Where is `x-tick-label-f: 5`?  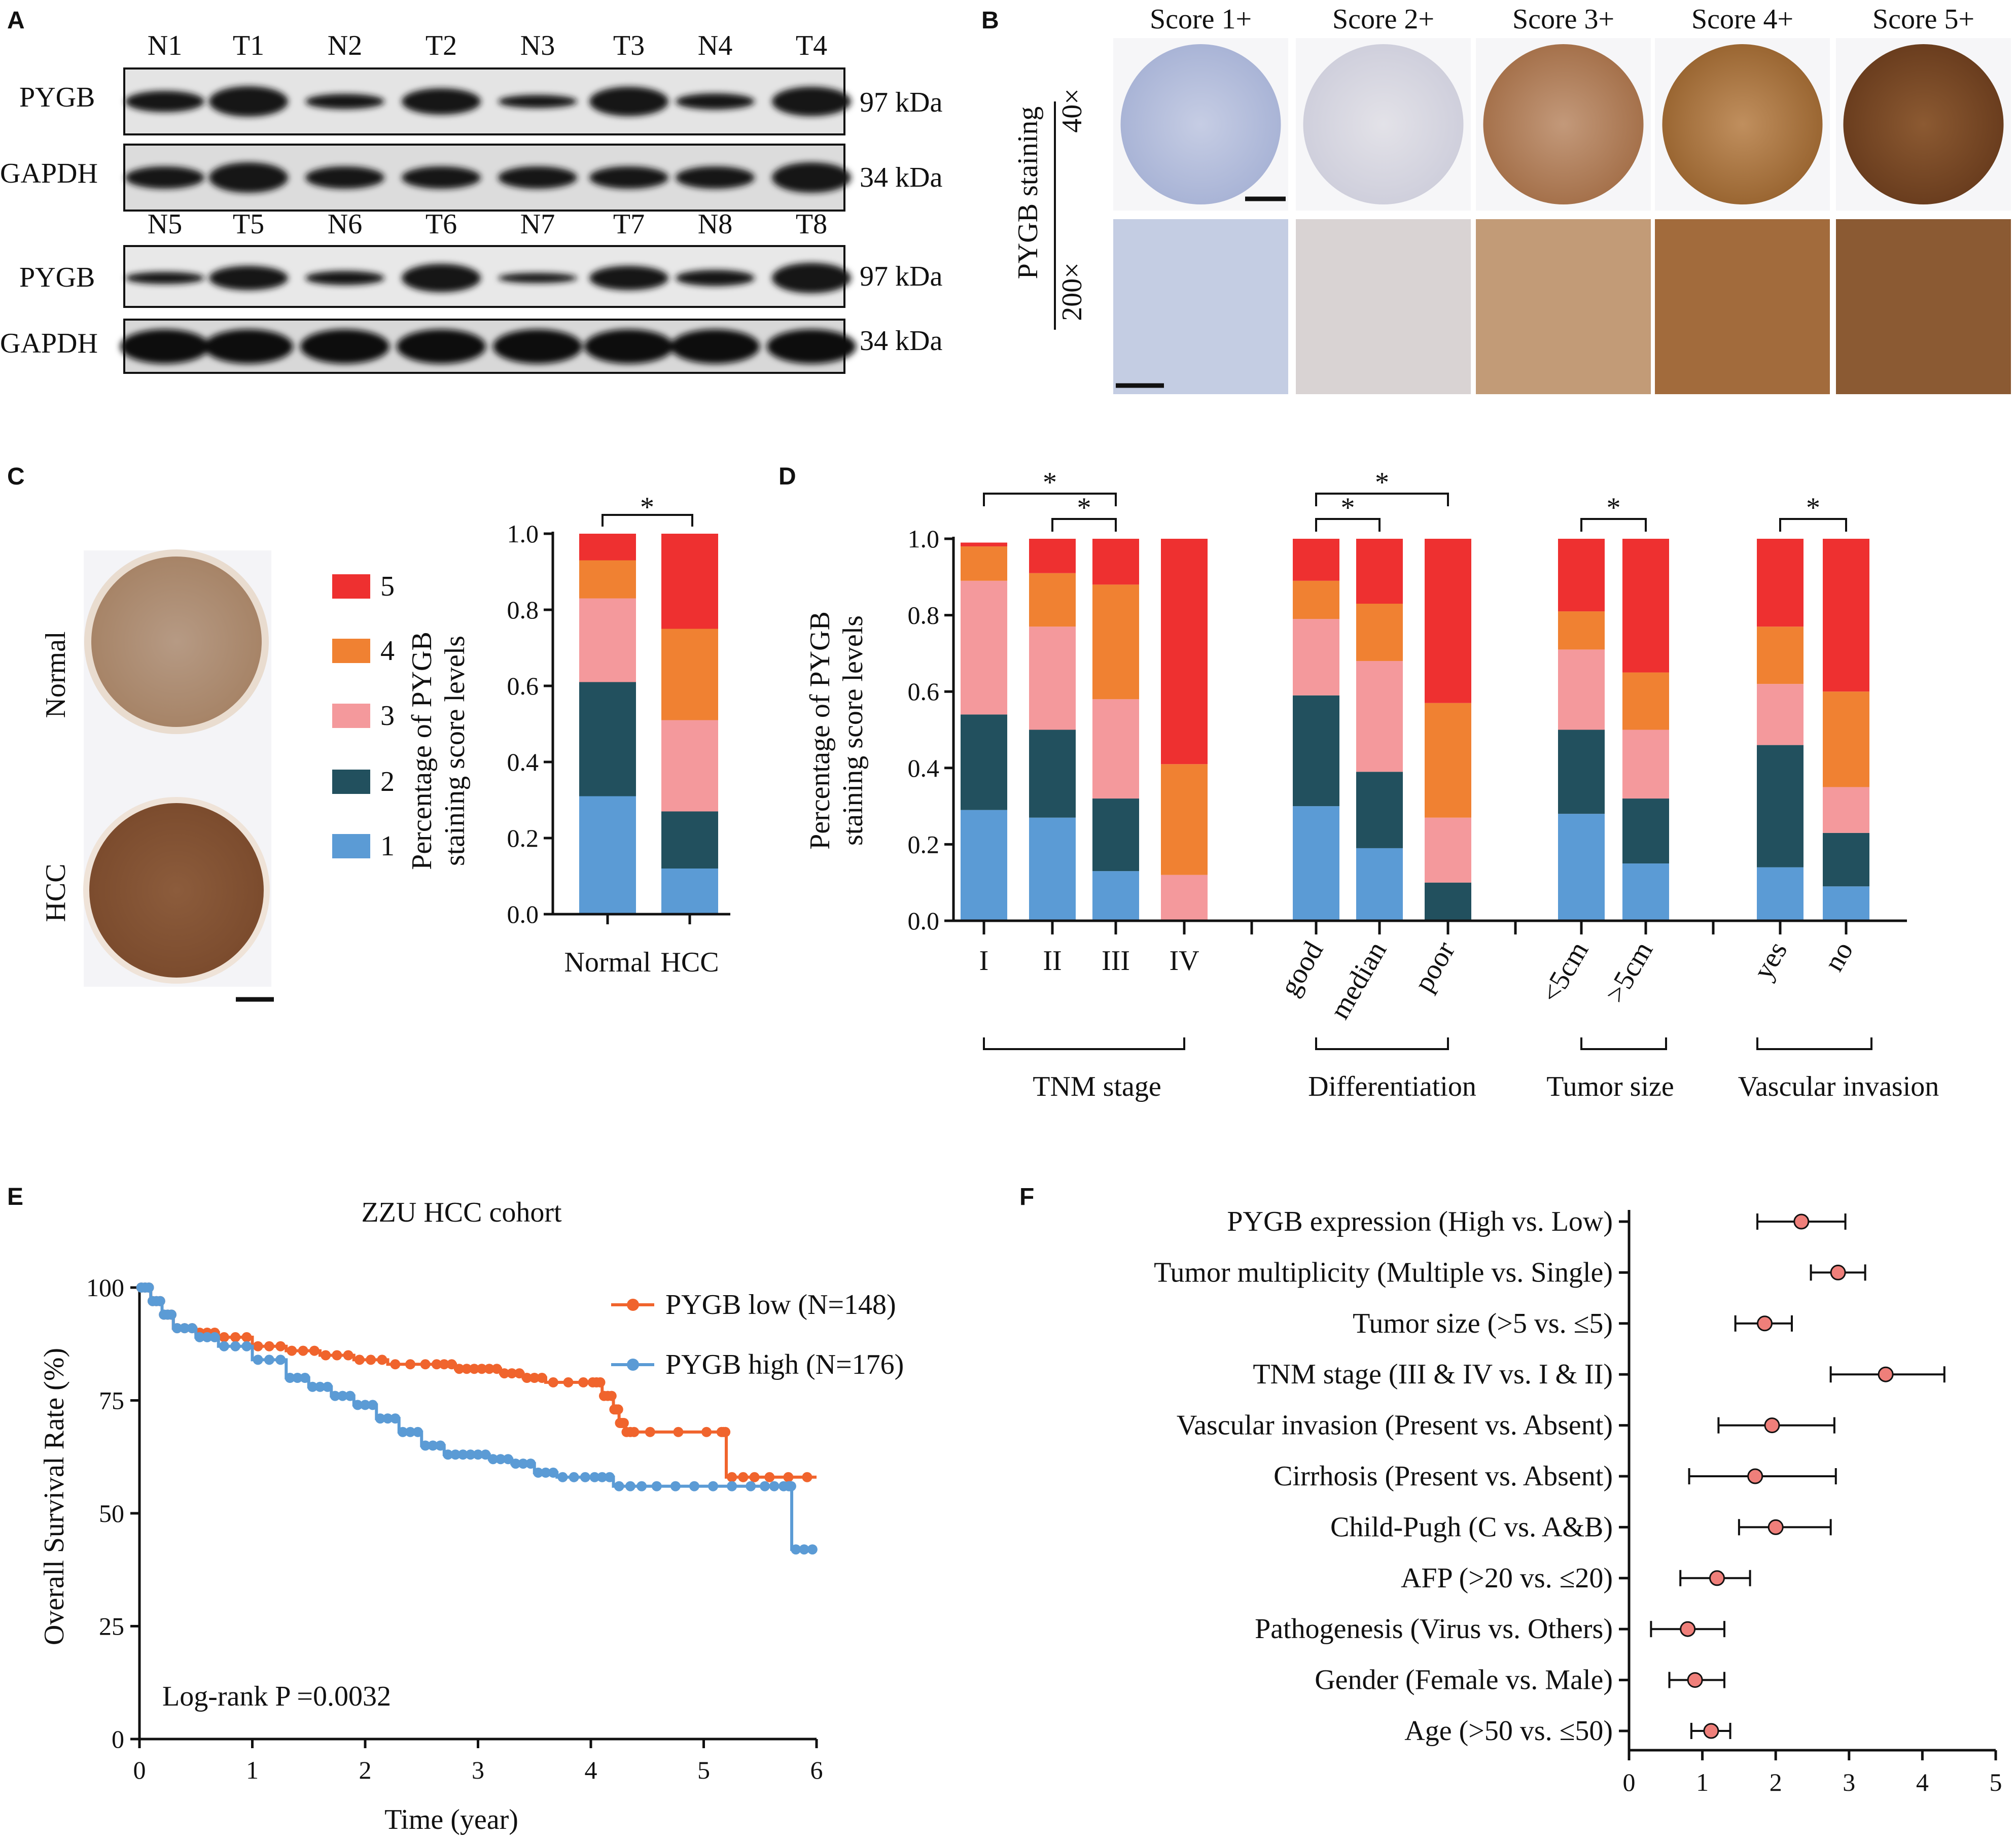
x-tick-label-f: 5 is located at coordinates (1996, 1782).